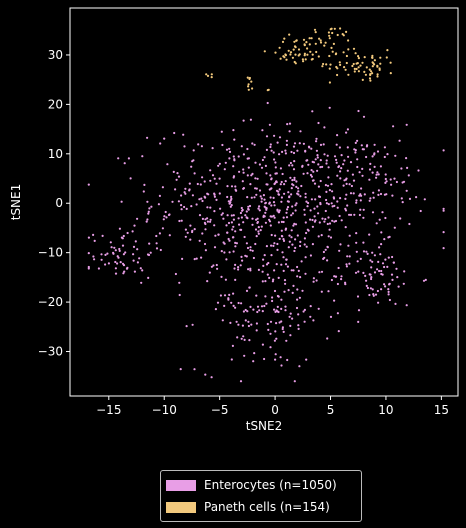 This screenshot has height=528, width=466. Describe the element at coordinates (267, 507) in the screenshot. I see `legend-label-paneth-cells: Paneth cells (n=154)` at that location.